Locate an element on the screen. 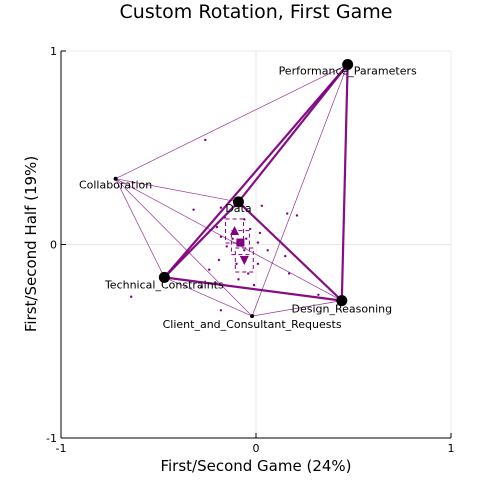 The height and width of the screenshot is (499, 499). centroid-triangle-up is located at coordinates (235, 230).